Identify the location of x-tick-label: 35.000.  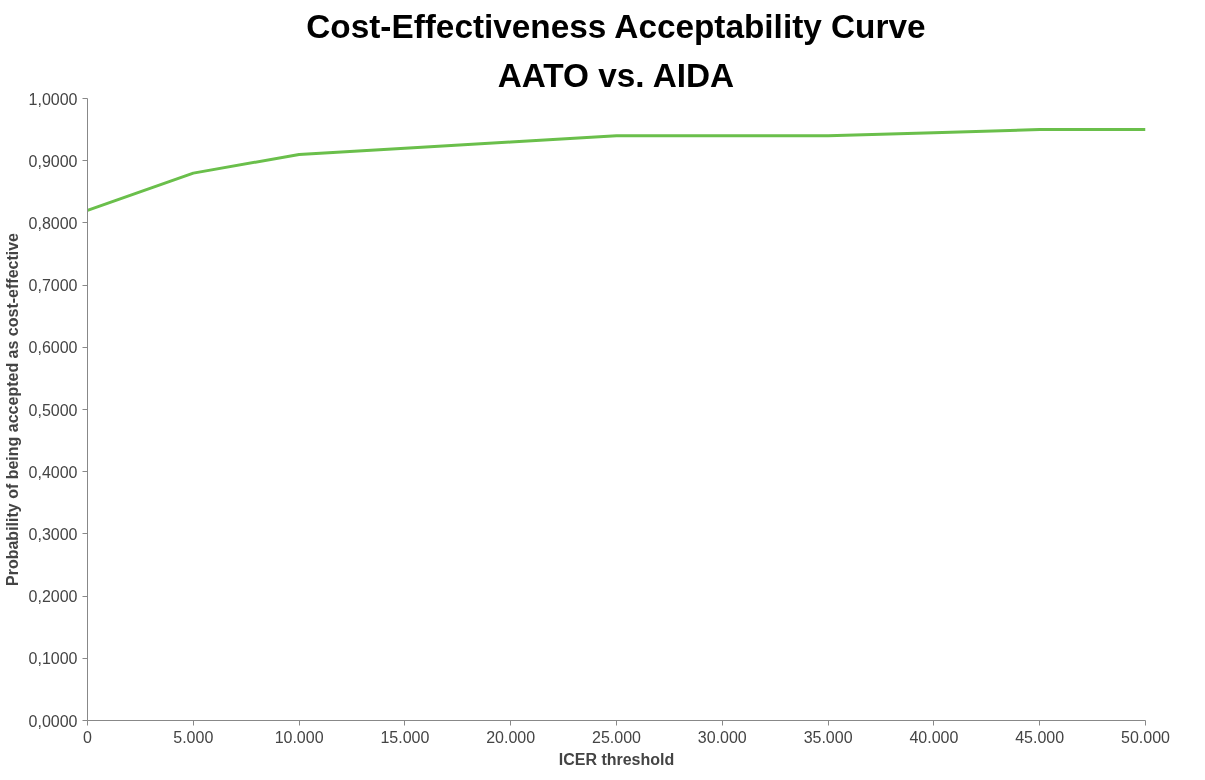
(828, 737).